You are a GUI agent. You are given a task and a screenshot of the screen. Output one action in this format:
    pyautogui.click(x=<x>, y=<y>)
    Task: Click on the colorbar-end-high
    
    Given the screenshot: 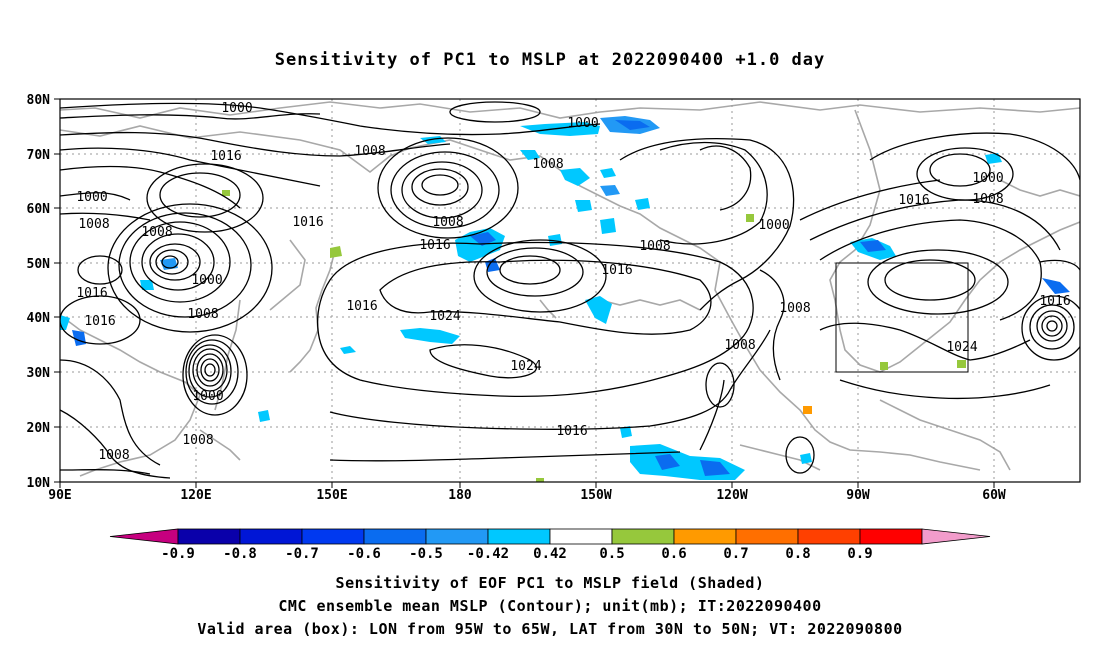 What is the action you would take?
    pyautogui.click(x=956, y=536)
    